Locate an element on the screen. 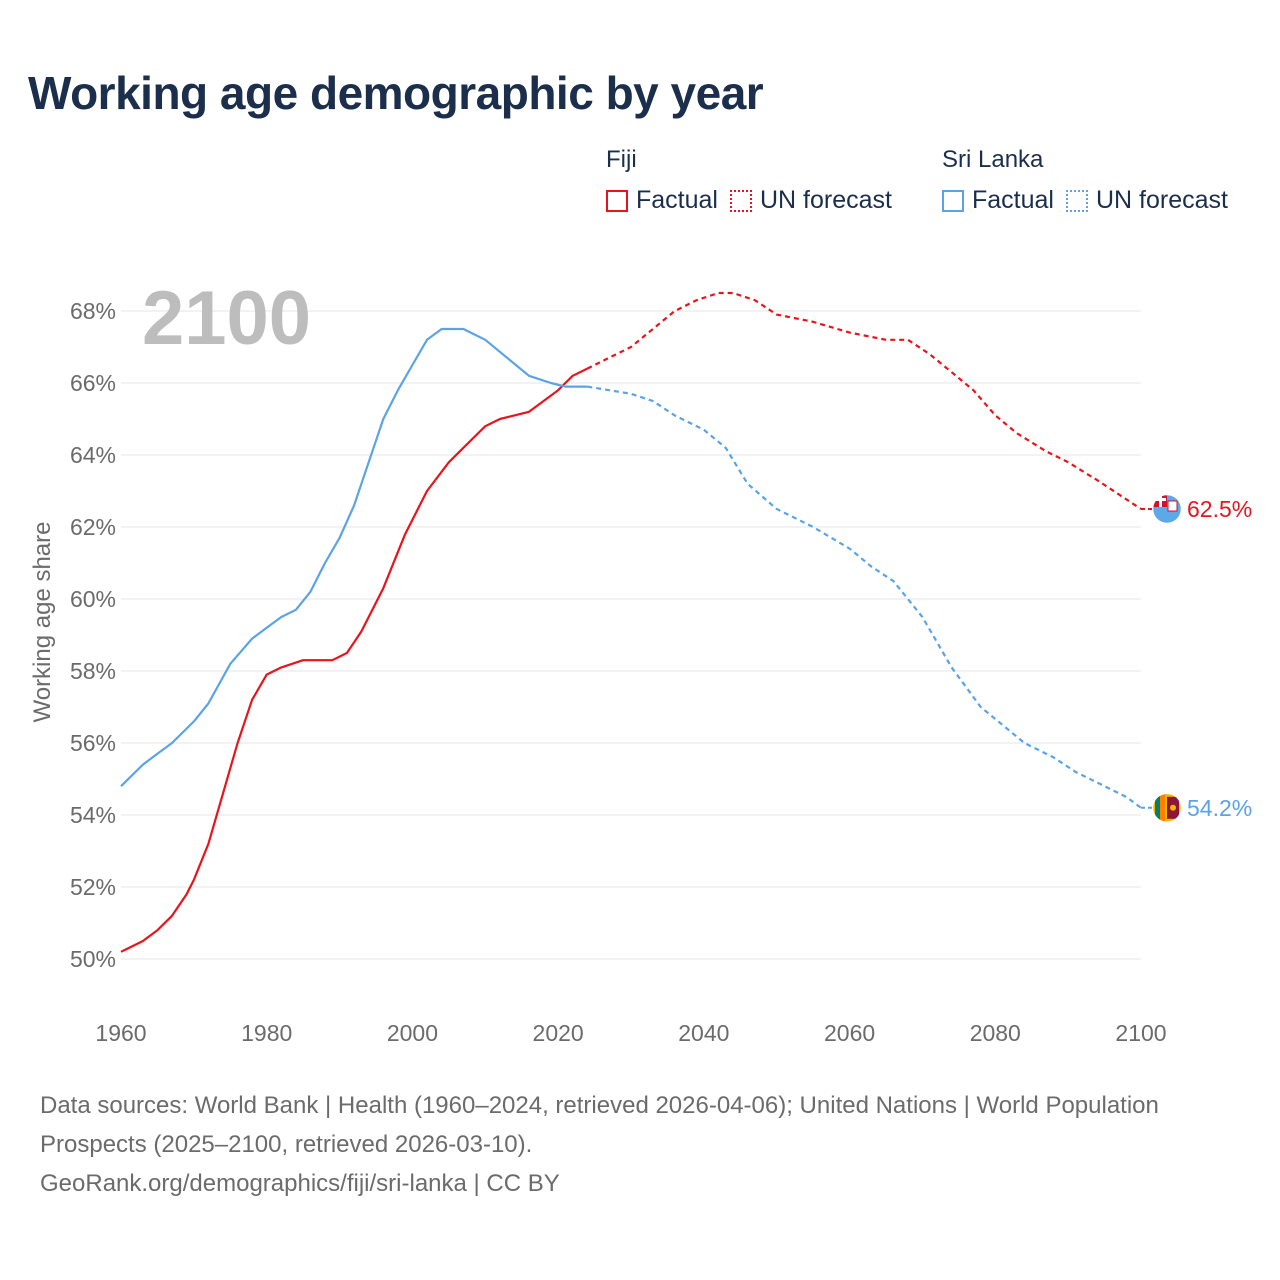 Image resolution: width=1280 pixels, height=1280 pixels. year-label: 2100 is located at coordinates (226, 318).